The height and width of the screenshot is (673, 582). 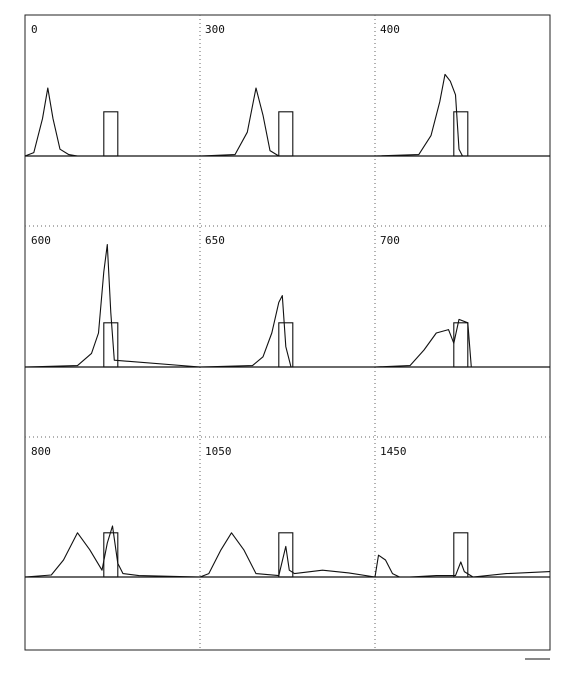 What do you see at coordinates (218, 451) in the screenshot?
I see `panel-label-7: 1050` at bounding box center [218, 451].